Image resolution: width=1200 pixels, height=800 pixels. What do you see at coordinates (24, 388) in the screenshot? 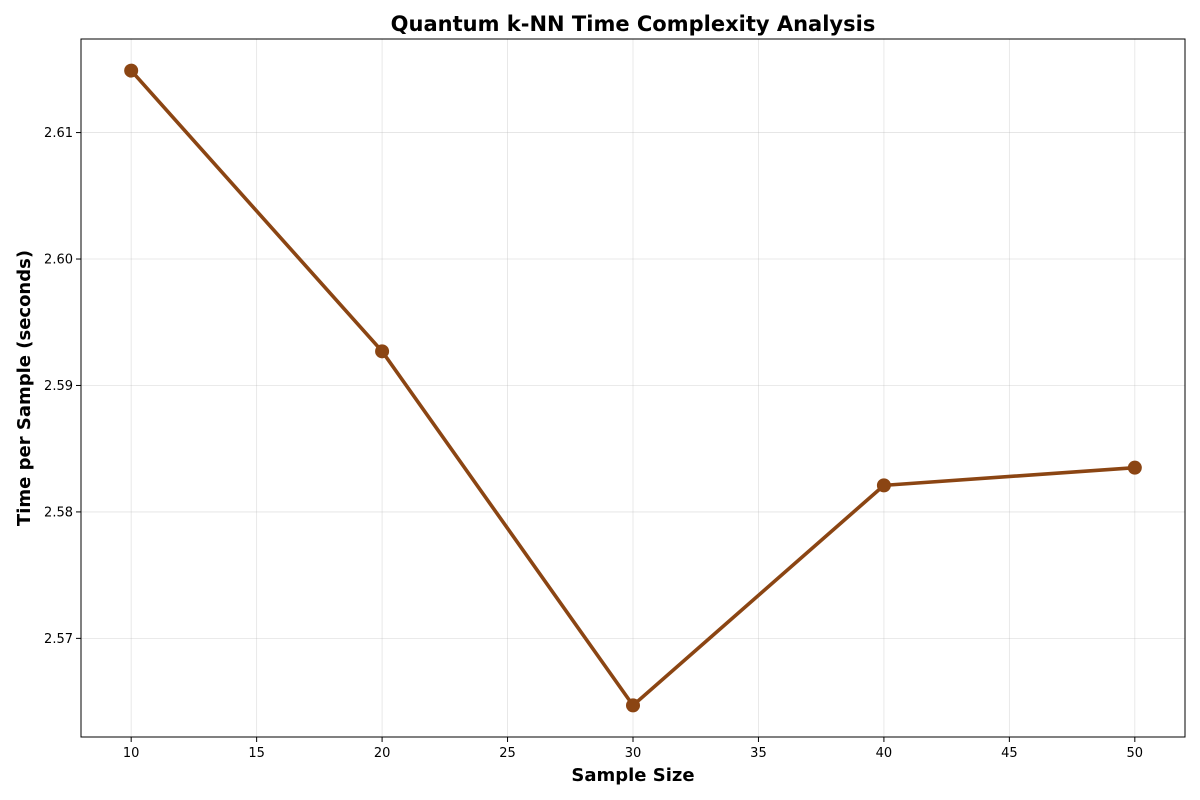
I see `y-axis-label: Time per Sample (seconds)` at bounding box center [24, 388].